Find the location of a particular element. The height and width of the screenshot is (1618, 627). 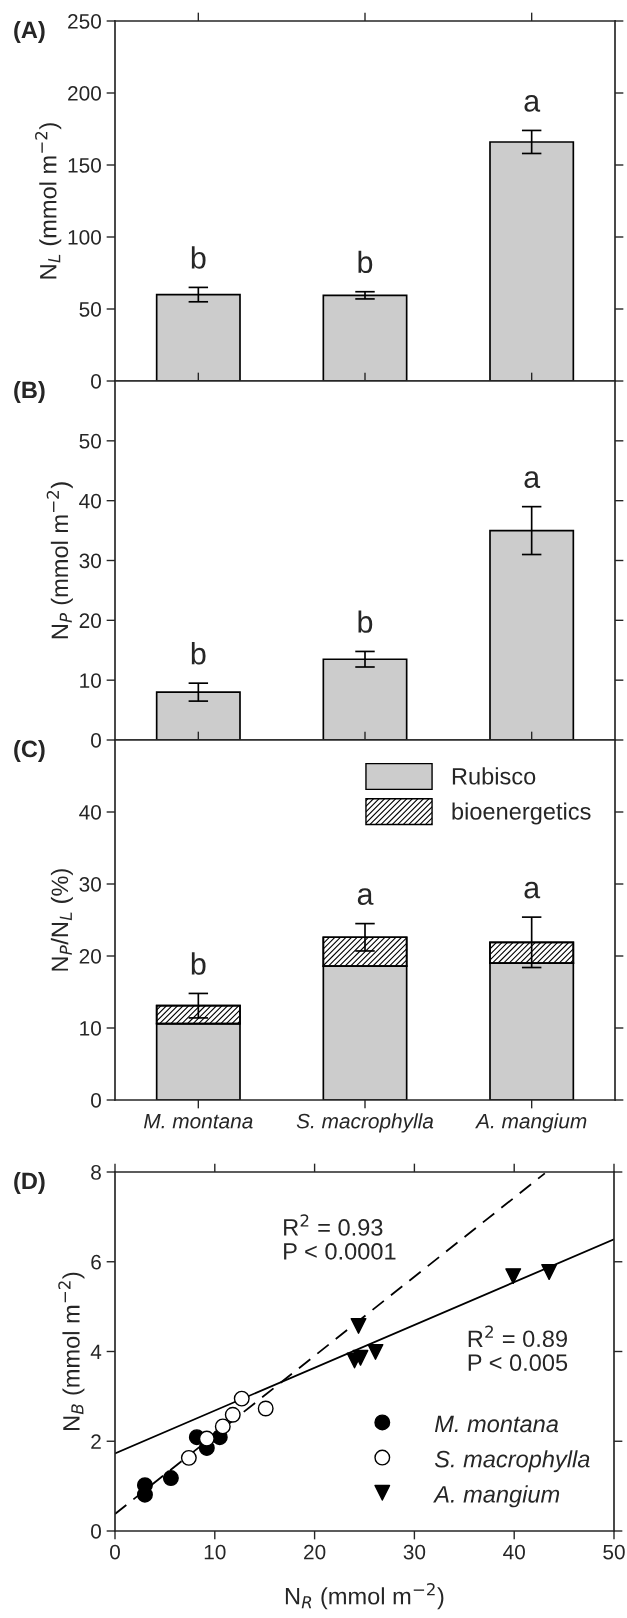

x-tick-label: 10 is located at coordinates (215, 1552).